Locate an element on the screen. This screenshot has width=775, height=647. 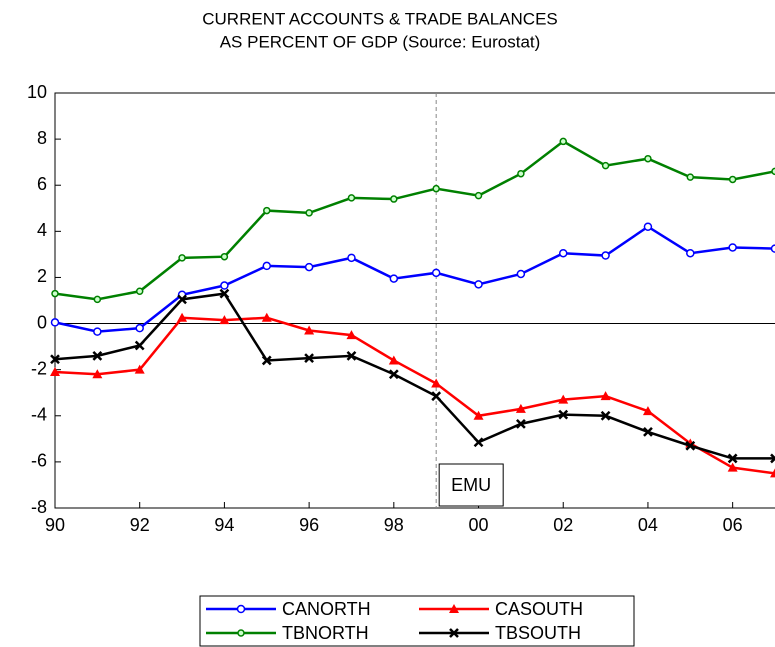
y-tick-label: 8 is located at coordinates (42, 138).